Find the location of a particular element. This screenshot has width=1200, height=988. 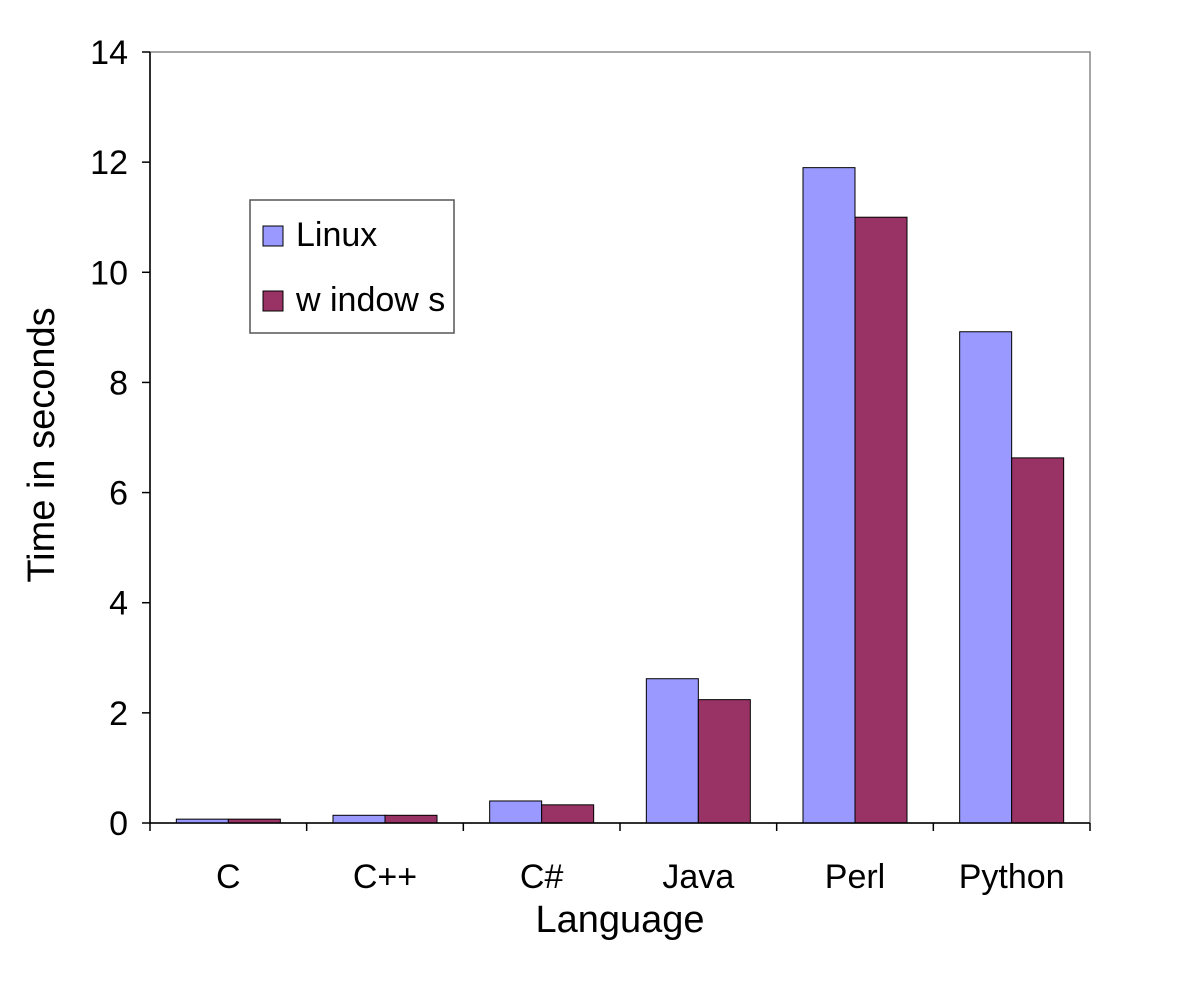

y-tick-label-7: 14 is located at coordinates (109, 53).